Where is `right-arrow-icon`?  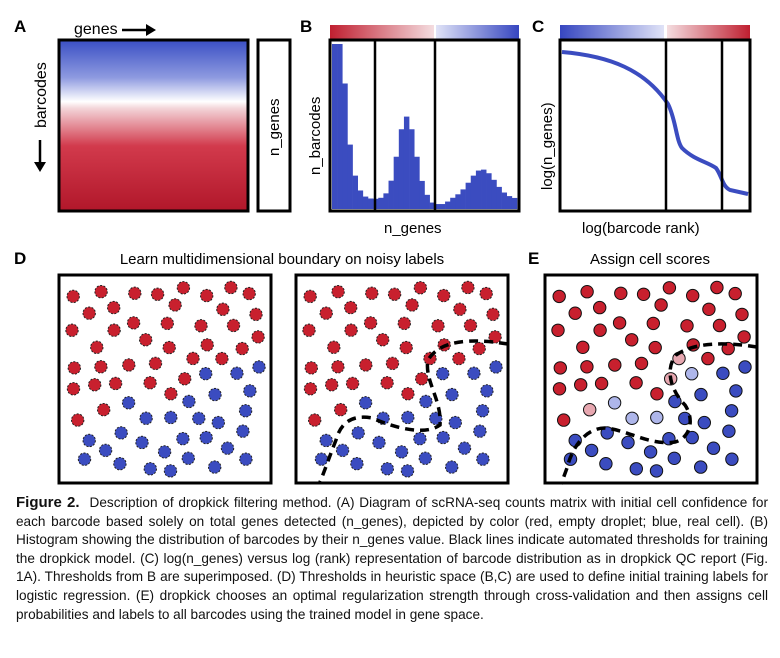 right-arrow-icon is located at coordinates (139, 30).